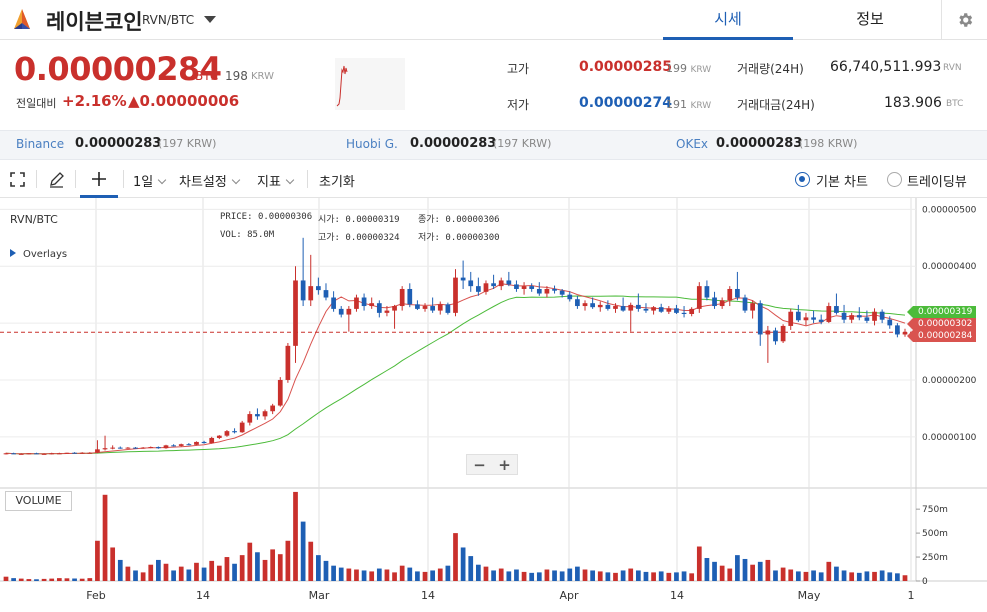  I want to click on zoom-out-button: −, so click(479, 464).